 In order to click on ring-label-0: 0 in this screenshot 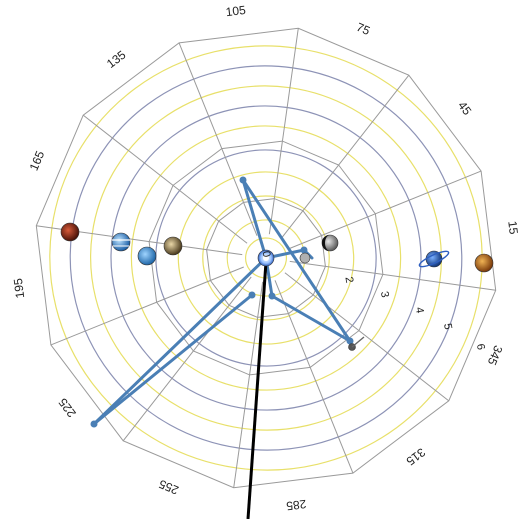, I will do `click(266, 254)`.